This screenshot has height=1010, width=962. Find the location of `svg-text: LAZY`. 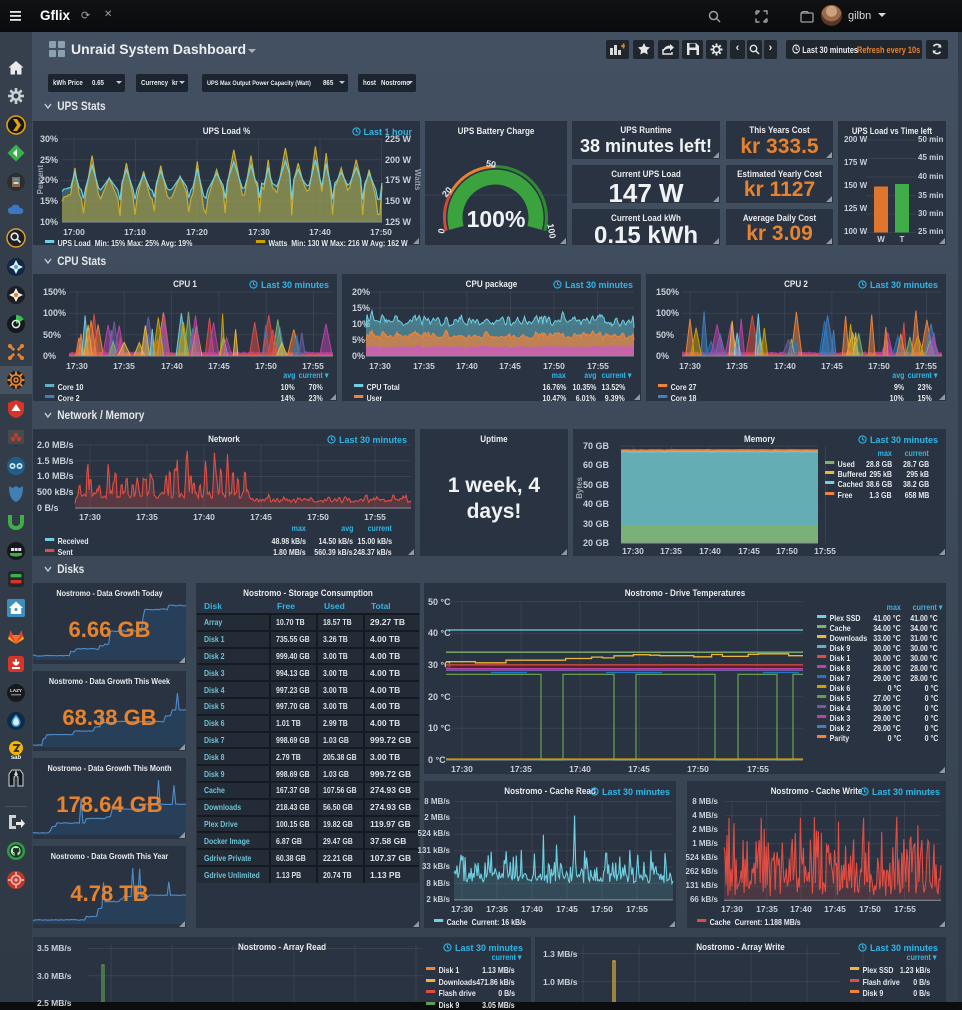

svg-text: LAZY is located at coordinates (16, 690).